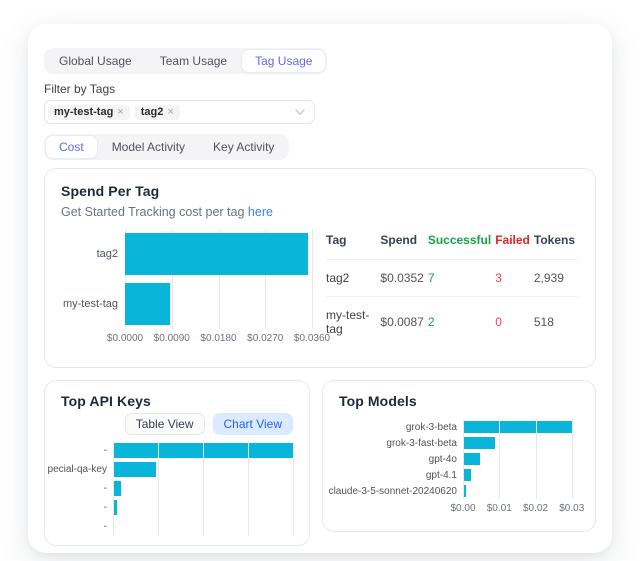  I want to click on table-row: tag2 $0.0352 7 3 2,939, so click(452, 278).